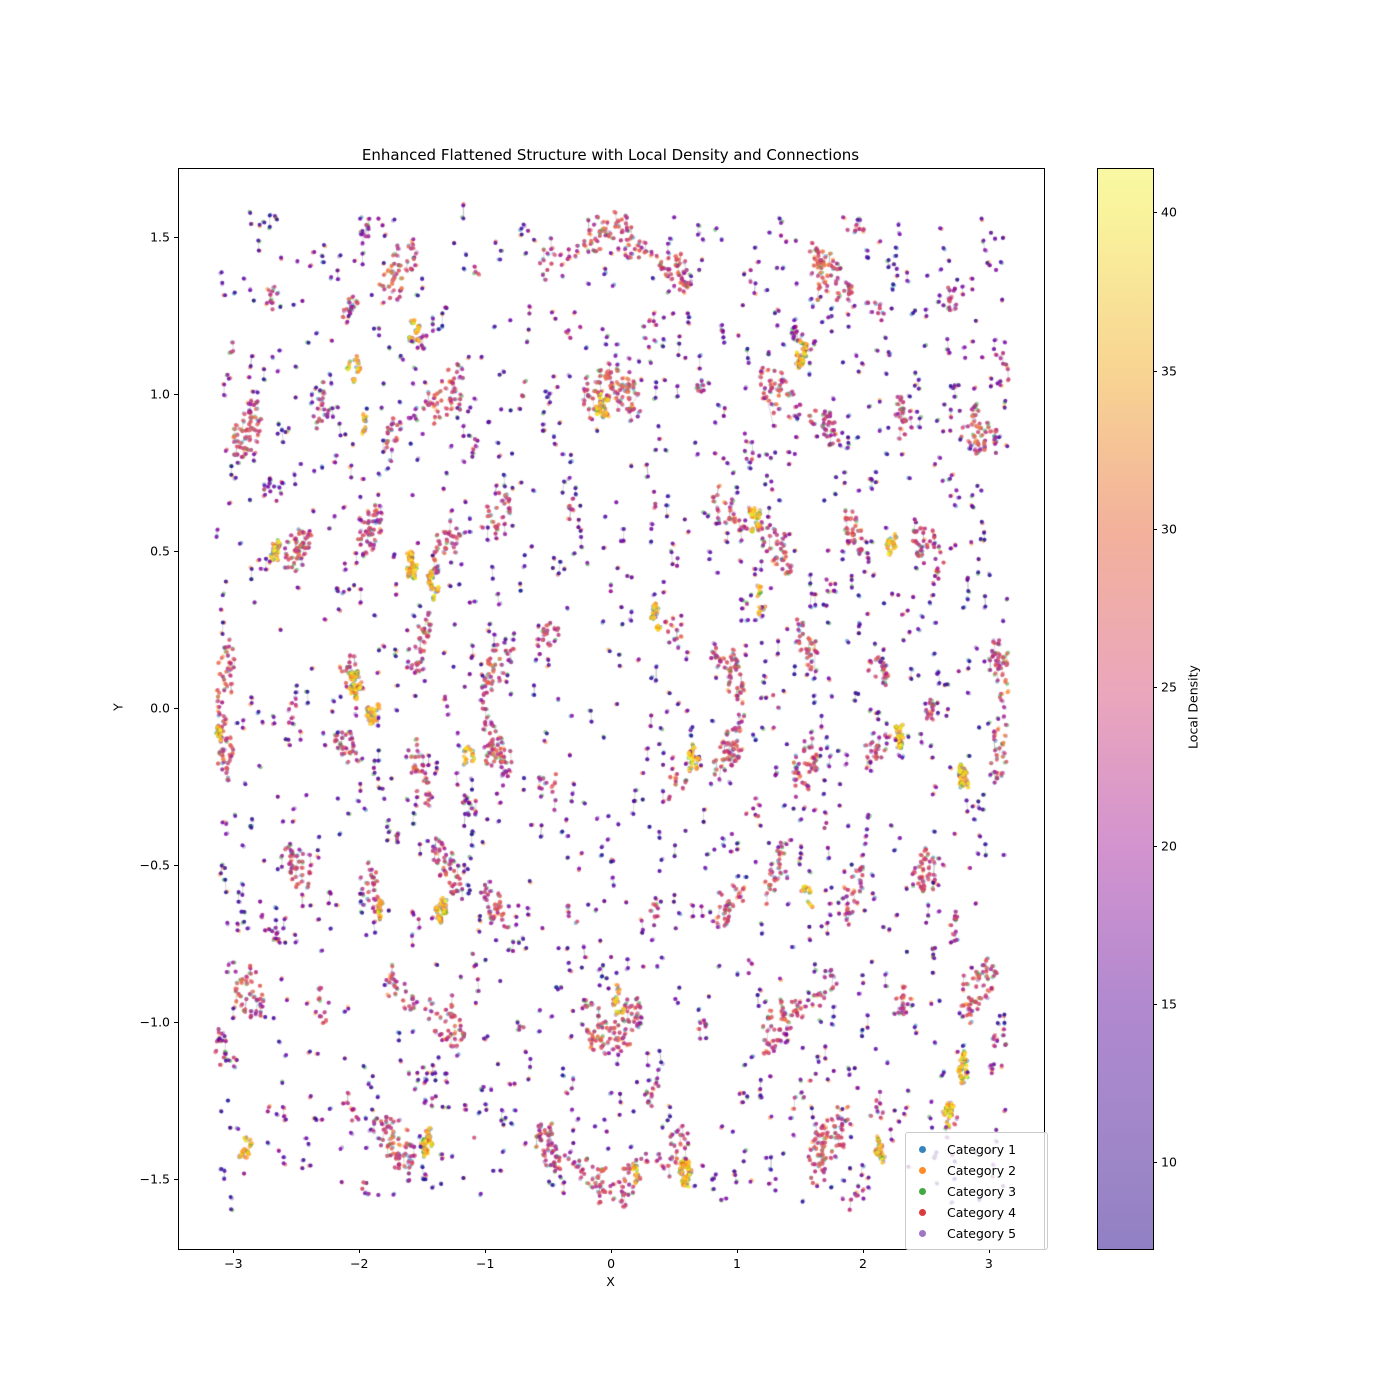  I want to click on x-tick-label: −3, so click(233, 1263).